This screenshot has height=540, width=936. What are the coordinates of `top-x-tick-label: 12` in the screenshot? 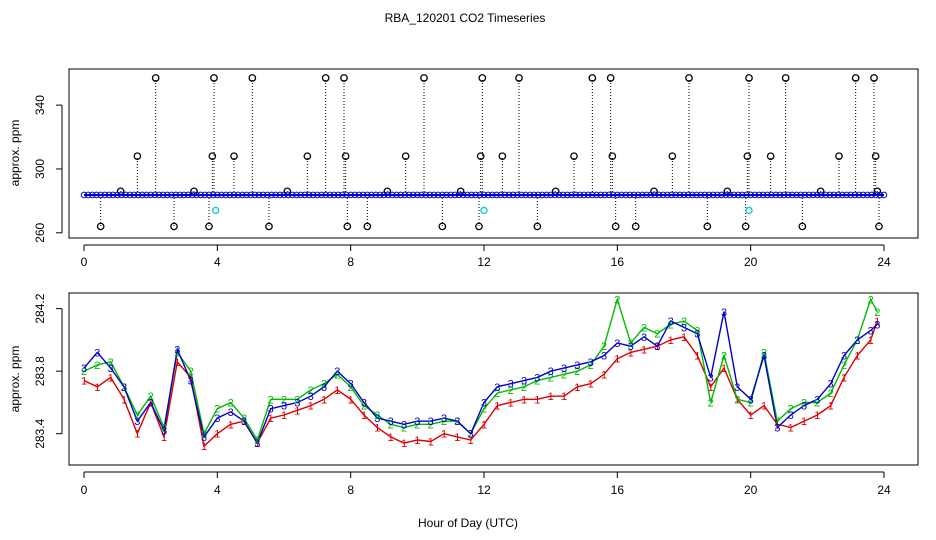 It's located at (484, 262).